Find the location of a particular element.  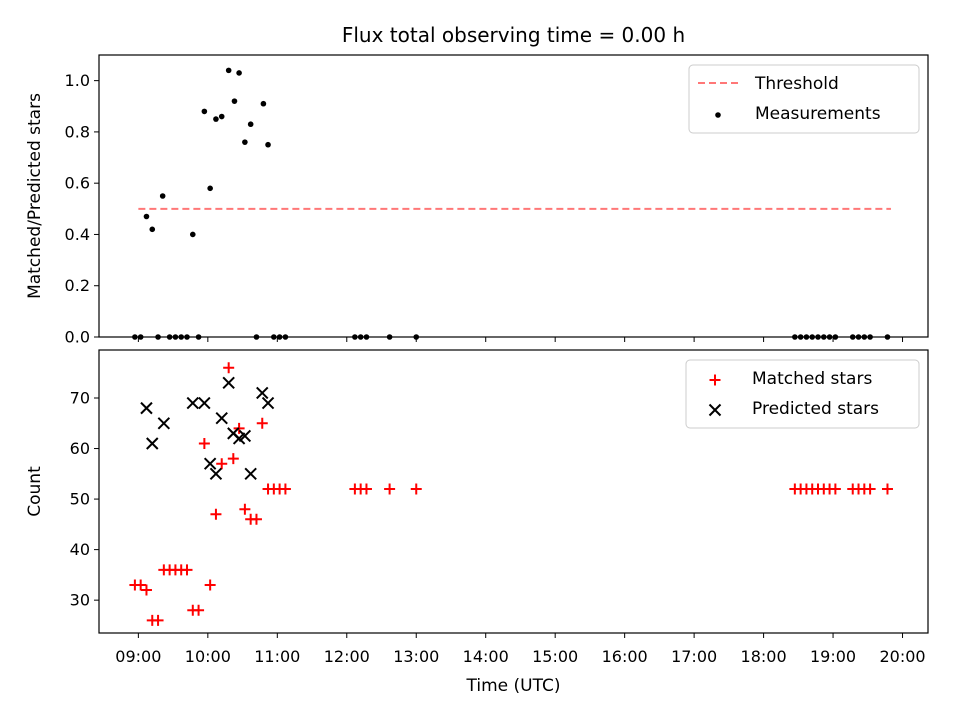

y-tick-label: 50 is located at coordinates (80, 499).